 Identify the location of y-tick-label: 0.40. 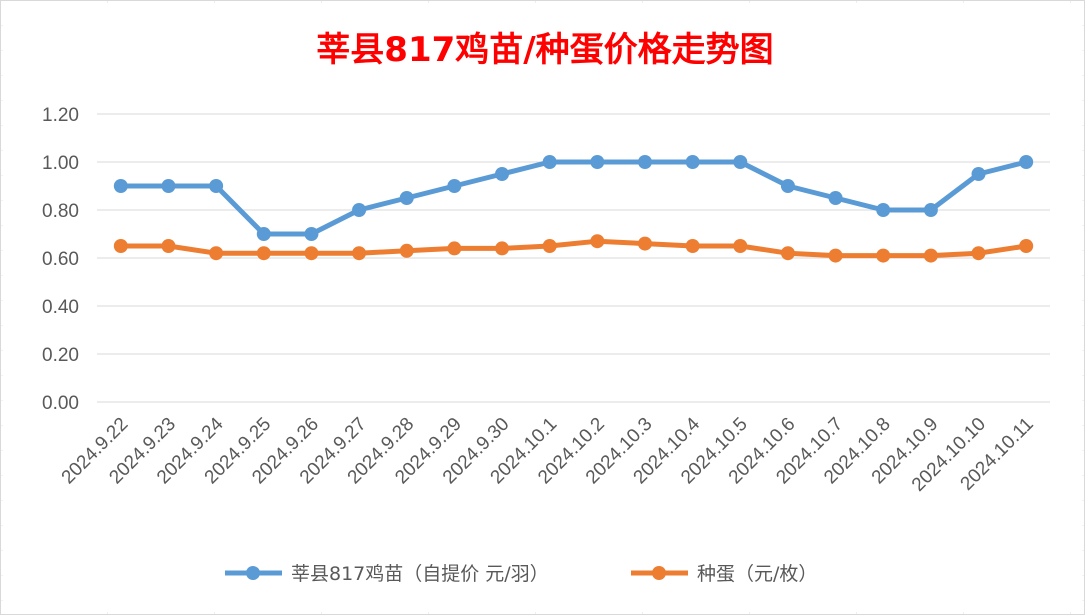
(60, 307).